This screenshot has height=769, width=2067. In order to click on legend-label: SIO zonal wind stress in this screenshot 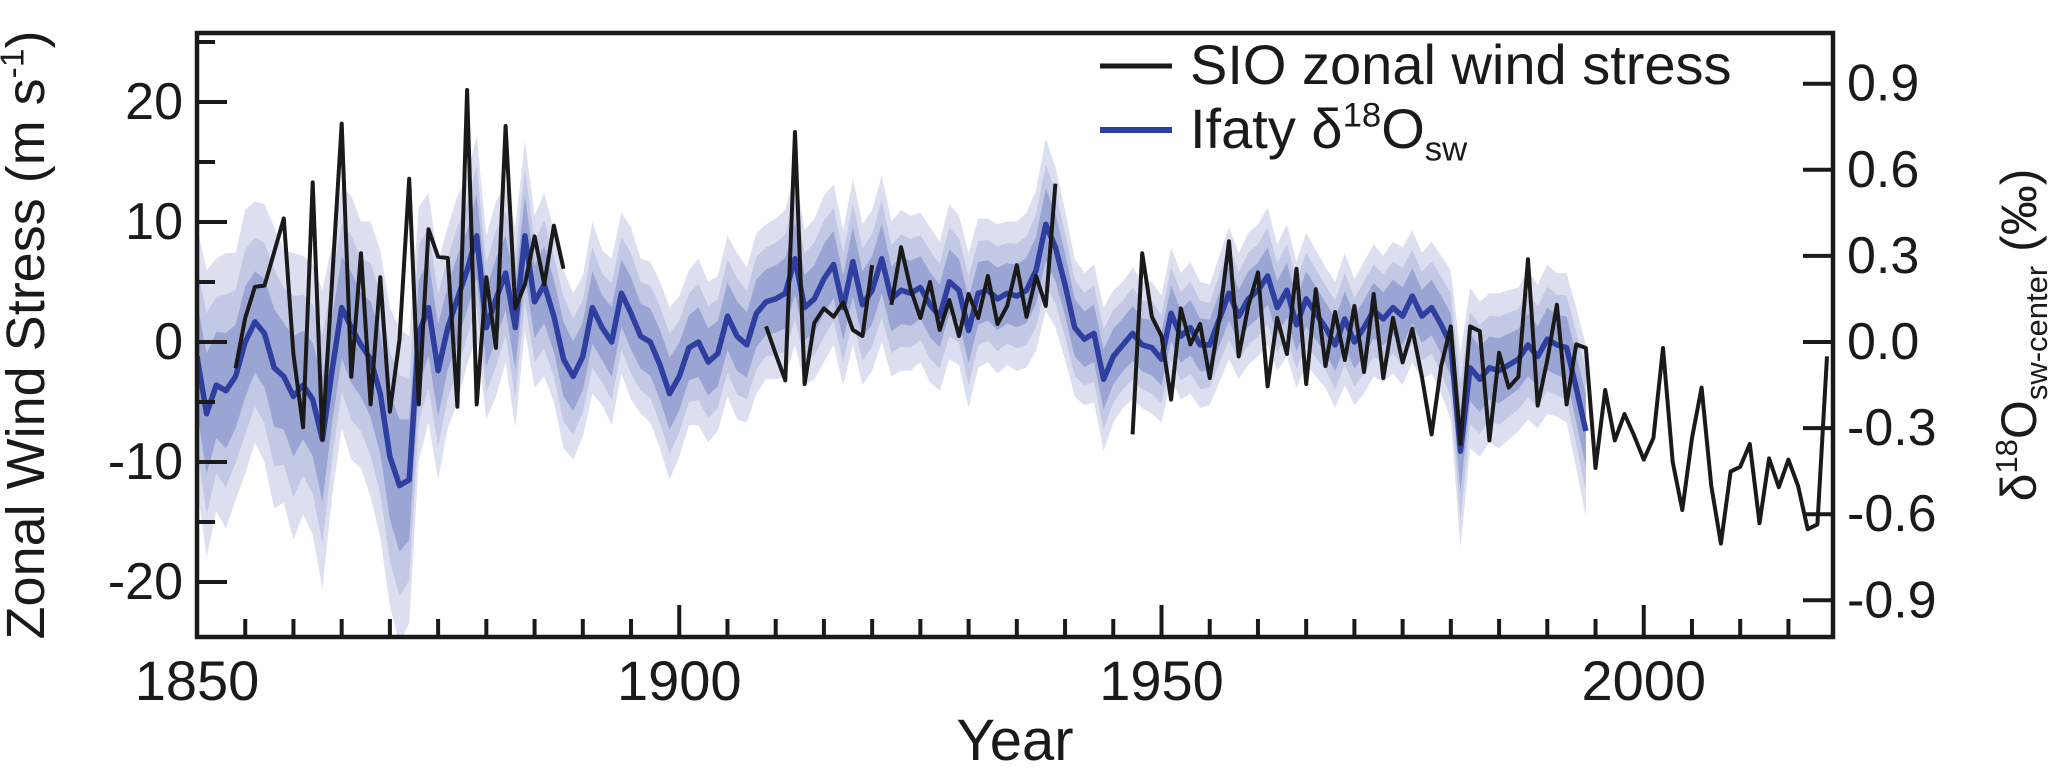, I will do `click(1461, 64)`.